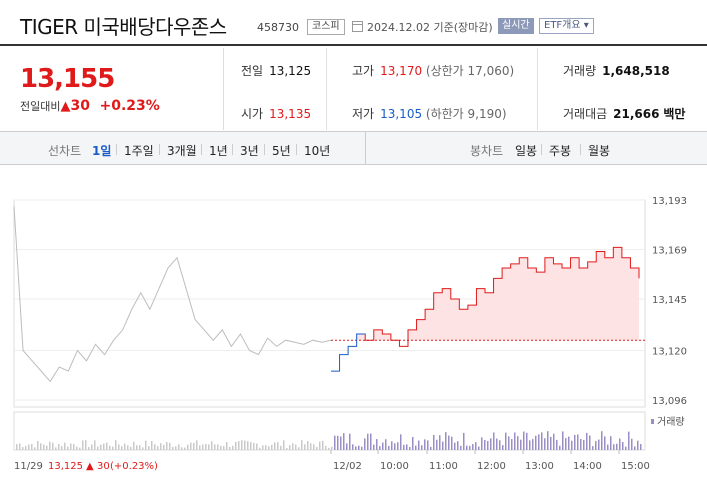 This screenshot has width=707, height=482. Describe the element at coordinates (249, 151) in the screenshot. I see `period-3y: 3년` at that location.